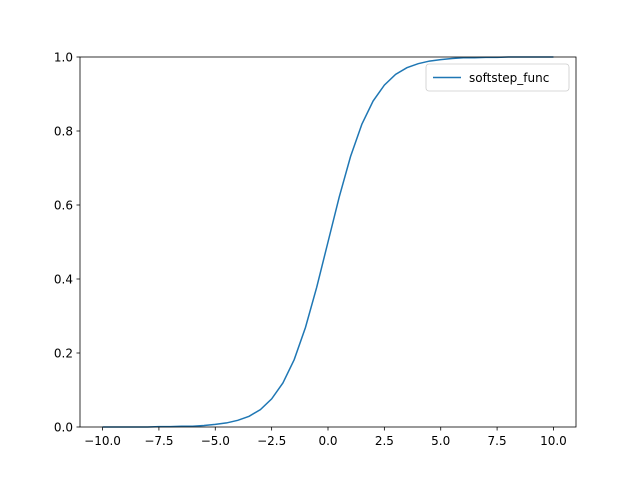  I want to click on y-tick-label: 0.4, so click(63, 280).